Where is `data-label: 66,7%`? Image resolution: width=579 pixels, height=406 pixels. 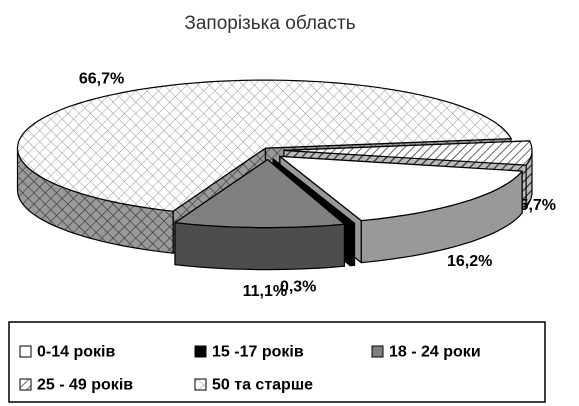 data-label: 66,7% is located at coordinates (101, 78).